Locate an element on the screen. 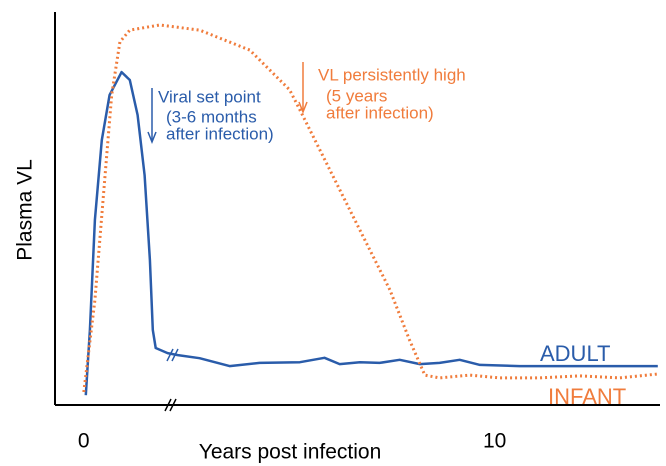 This screenshot has width=666, height=466. annotation: VL persistently high is located at coordinates (392, 74).